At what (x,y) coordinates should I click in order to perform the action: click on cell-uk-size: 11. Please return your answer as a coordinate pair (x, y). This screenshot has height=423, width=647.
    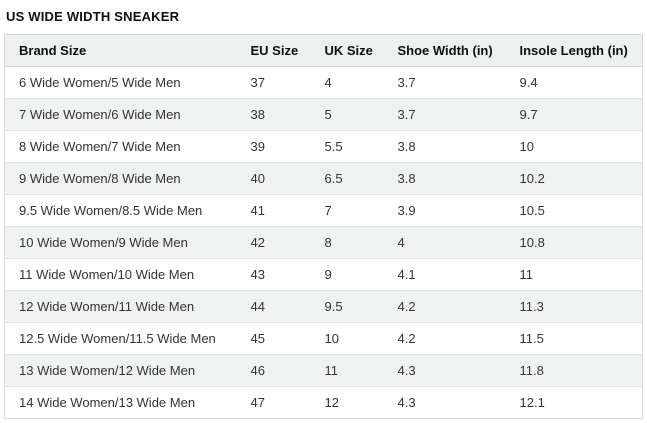
    Looking at the image, I should click on (347, 370).